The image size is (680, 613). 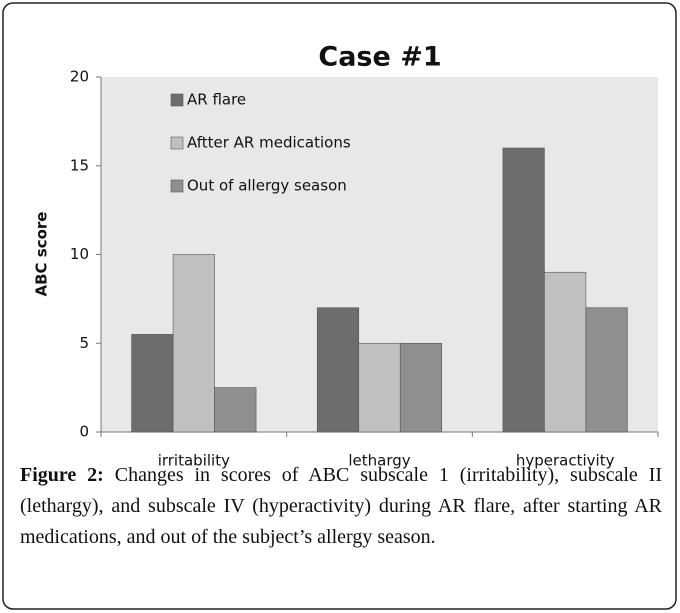 I want to click on y-tick-label: 20, so click(x=79, y=77).